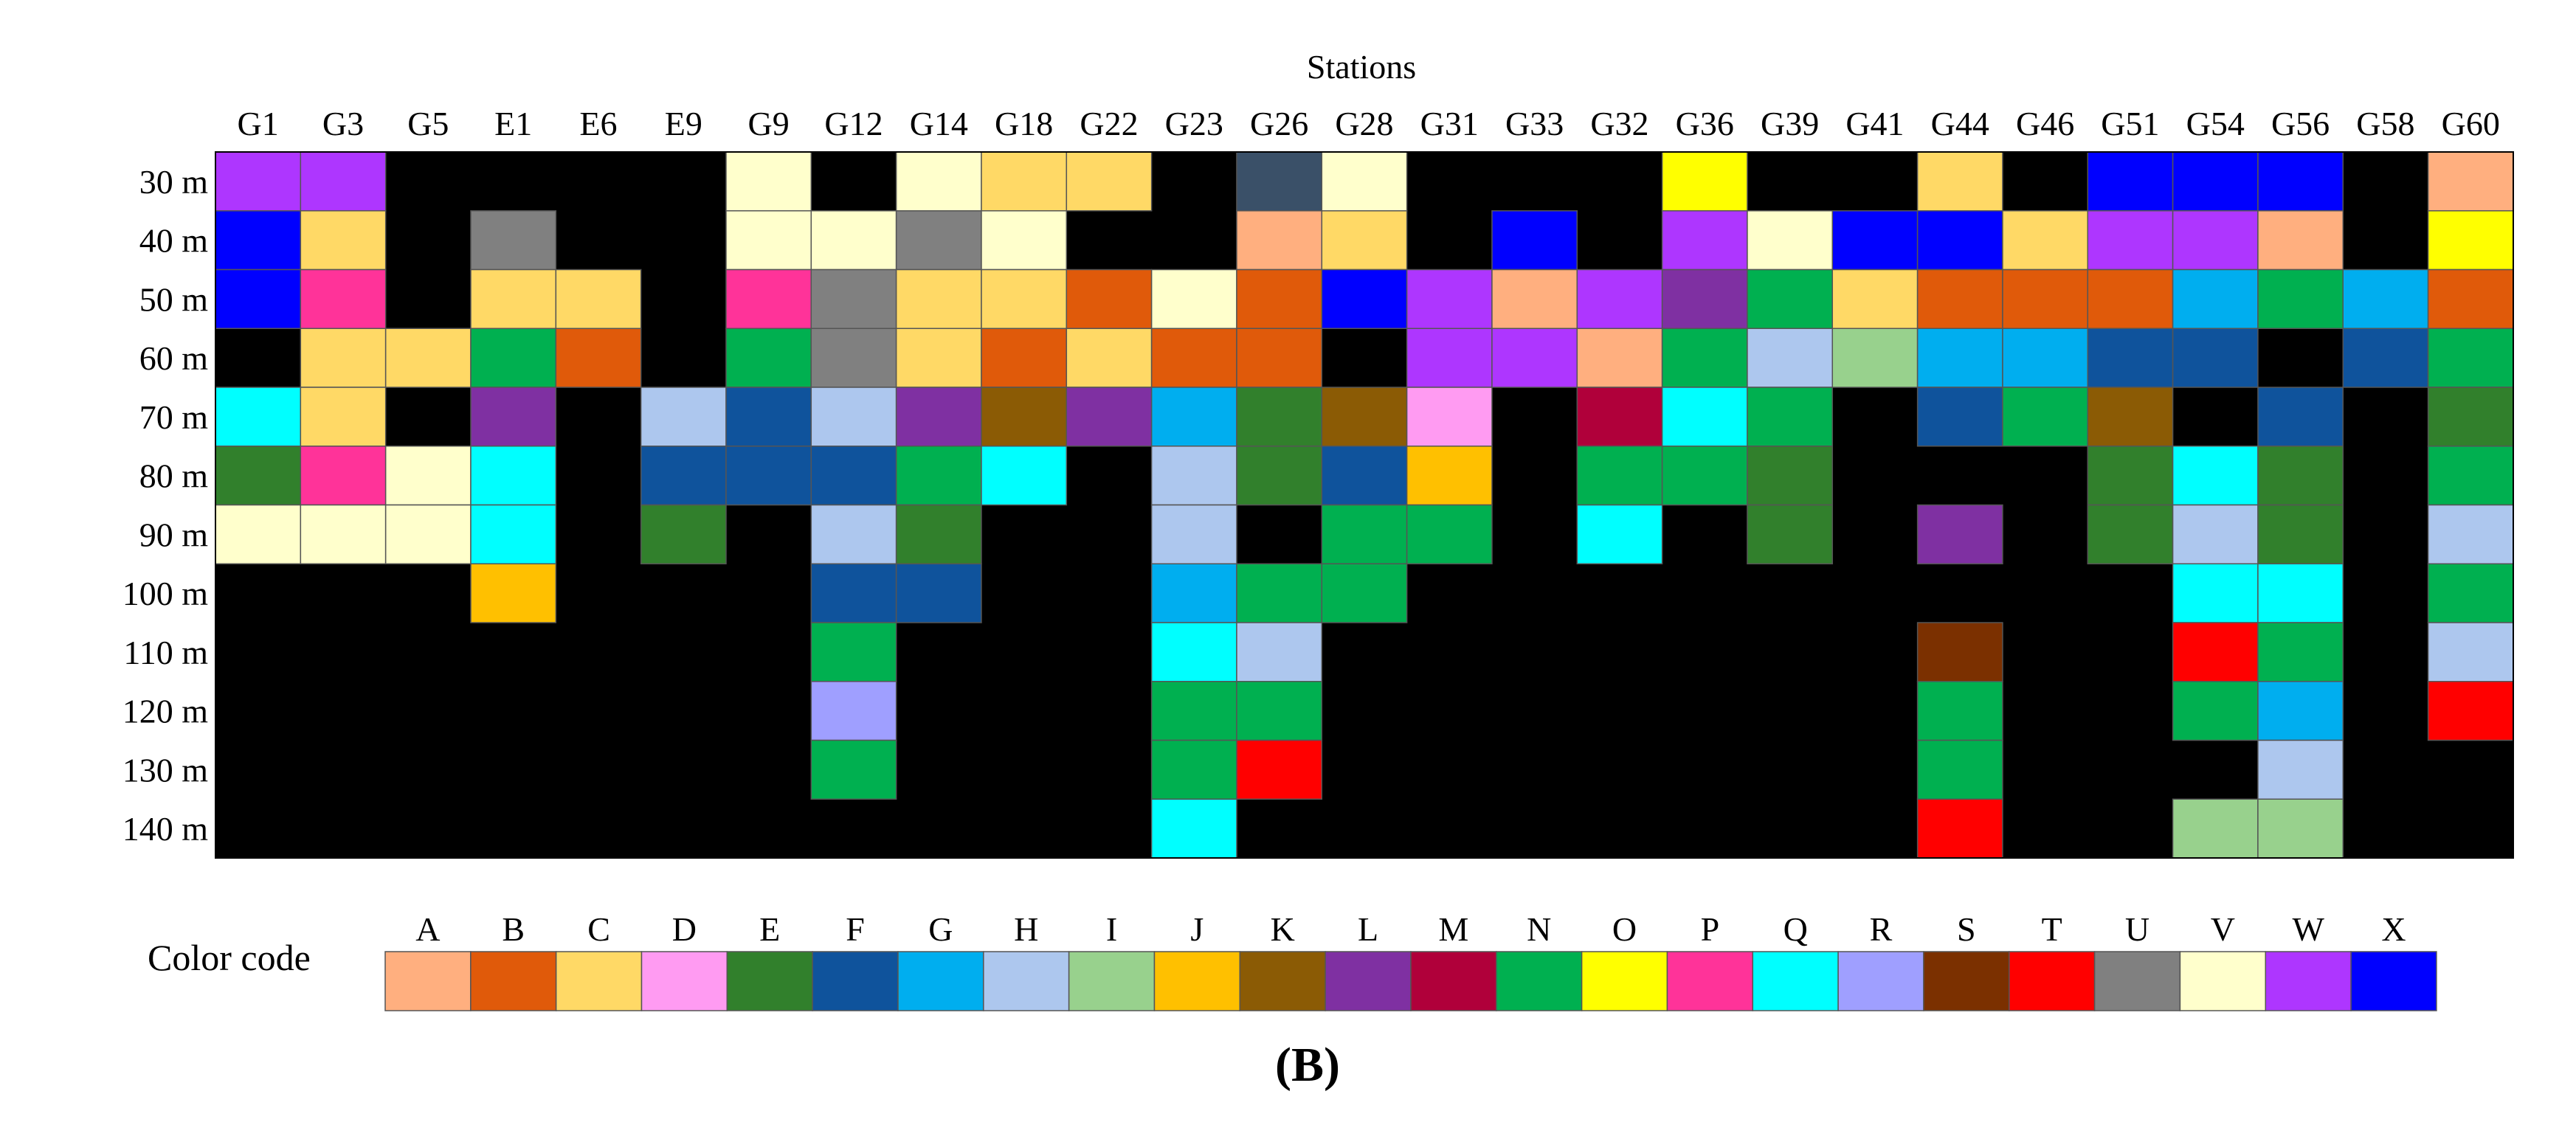 Image resolution: width=2576 pixels, height=1125 pixels. What do you see at coordinates (258, 124) in the screenshot?
I see `station-label: G1` at bounding box center [258, 124].